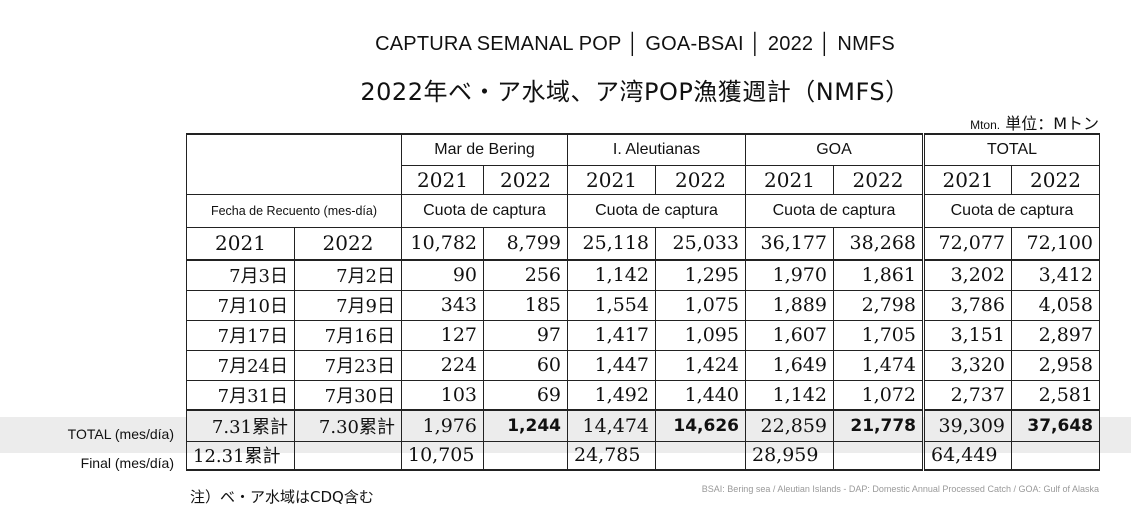 Image resolution: width=1131 pixels, height=522 pixels. I want to click on cell-value: 1,474, so click(878, 365).